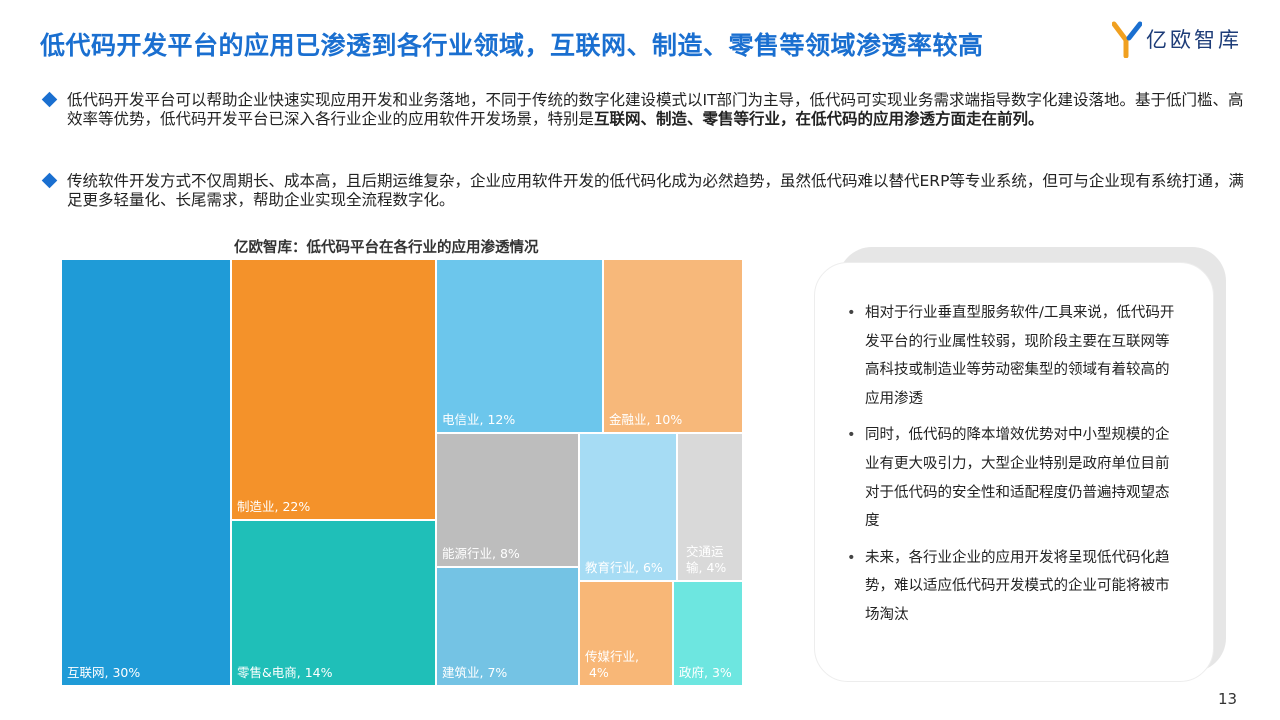 This screenshot has width=1280, height=720. I want to click on treemap-label: 电信业, 12%, so click(478, 419).